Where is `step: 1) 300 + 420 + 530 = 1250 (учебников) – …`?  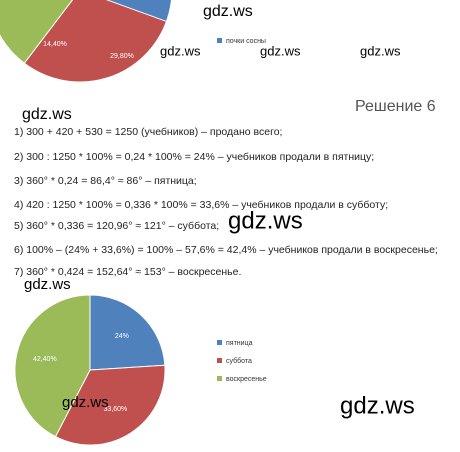 step: 1) 300 + 420 + 530 = 1250 (учебников) – … is located at coordinates (148, 132).